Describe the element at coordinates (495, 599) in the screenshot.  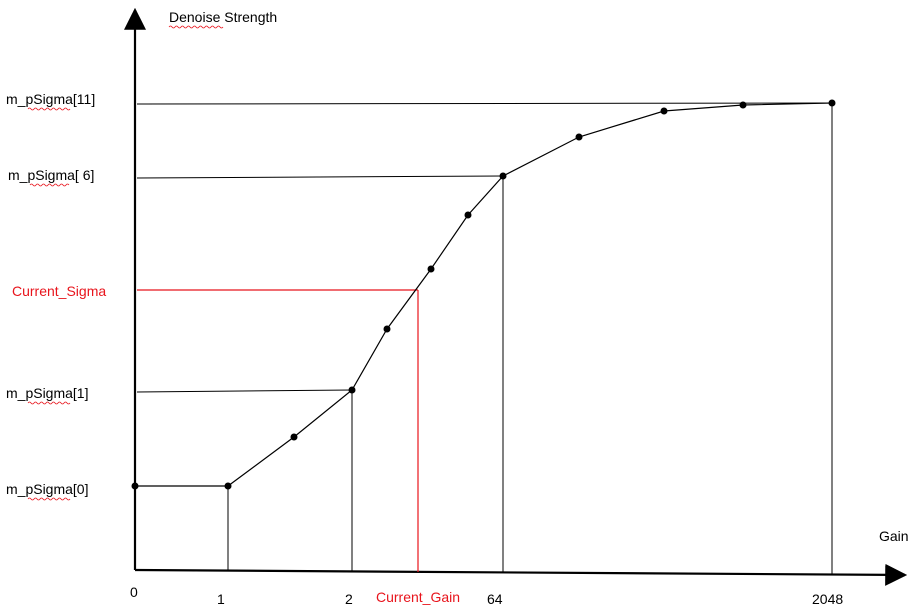
I see `x-label-64: 64` at that location.